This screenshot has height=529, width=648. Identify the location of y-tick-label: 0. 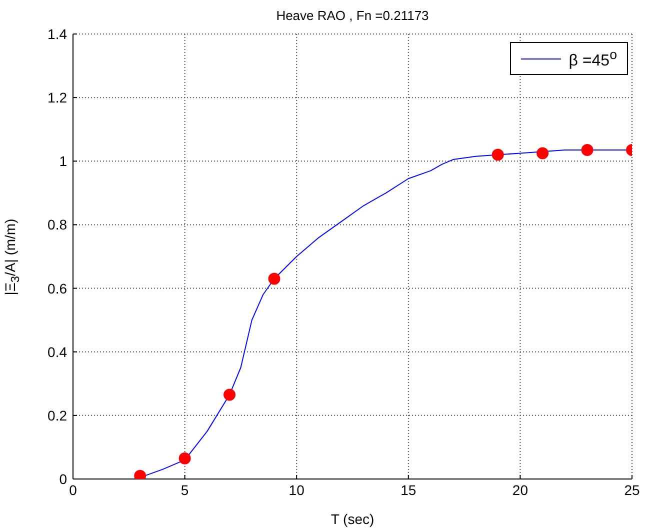
(63, 478).